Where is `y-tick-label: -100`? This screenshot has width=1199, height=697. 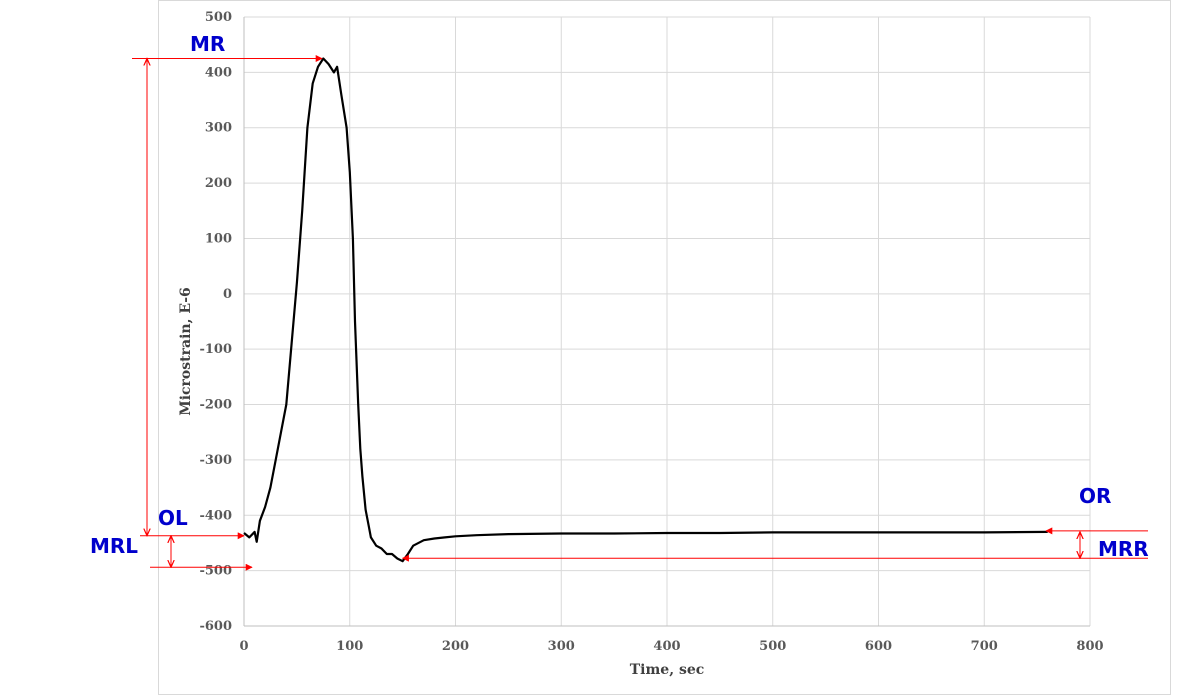 y-tick-label: -100 is located at coordinates (215, 349).